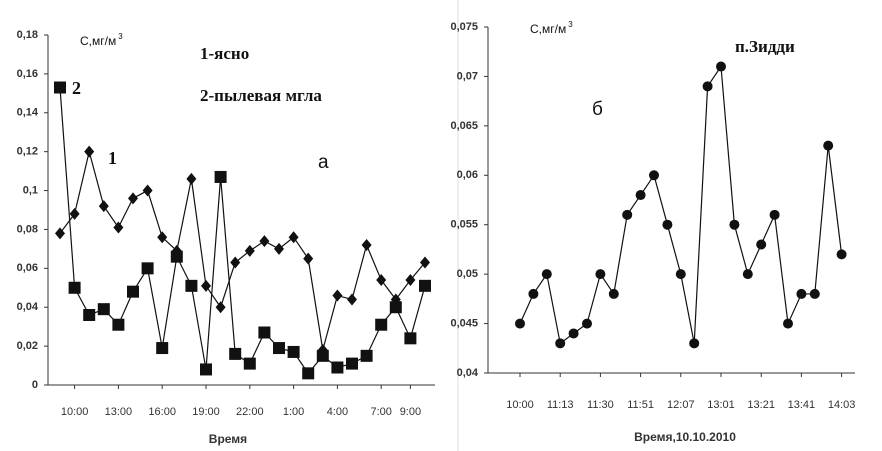 The height and width of the screenshot is (451, 882). Describe the element at coordinates (464, 225) in the screenshot. I see `y-tick-label: 0,055` at that location.